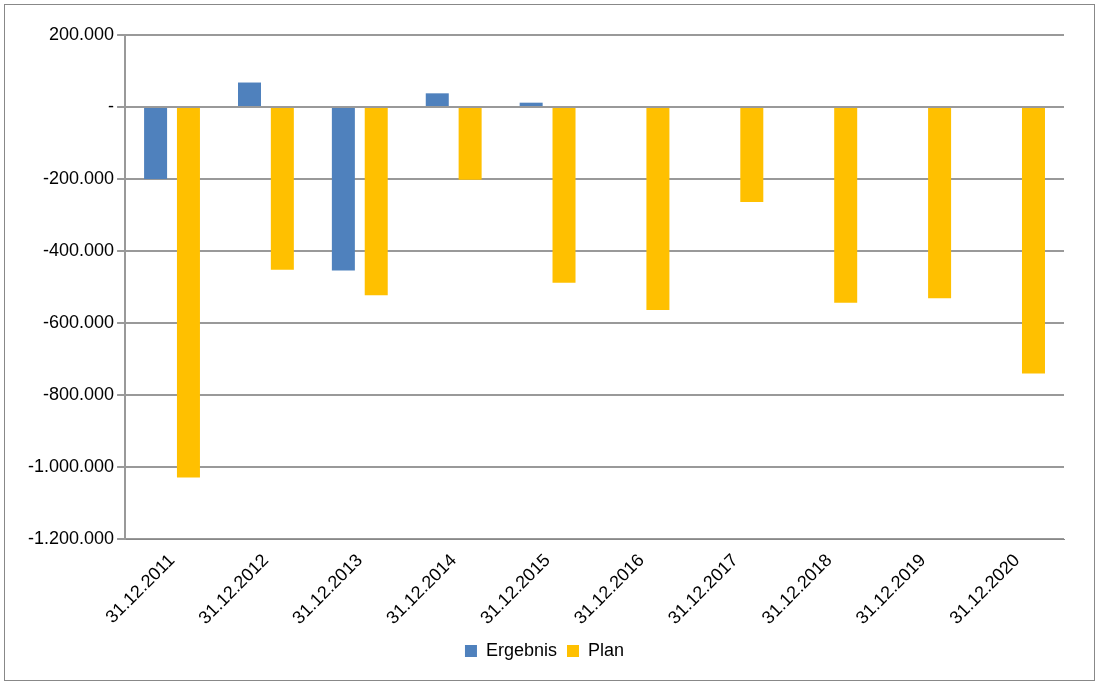 This screenshot has height=685, width=1099. I want to click on y-tick-label: -800.000, so click(79, 393).